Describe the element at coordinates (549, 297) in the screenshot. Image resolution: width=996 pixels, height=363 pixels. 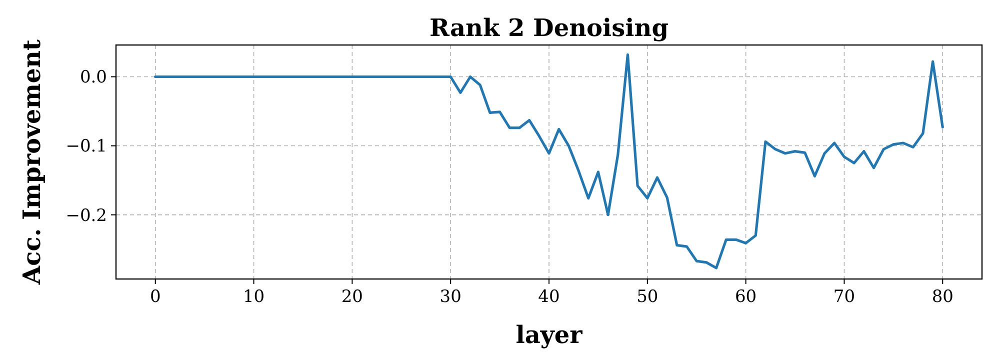
I see `x-tick-label: 40` at that location.